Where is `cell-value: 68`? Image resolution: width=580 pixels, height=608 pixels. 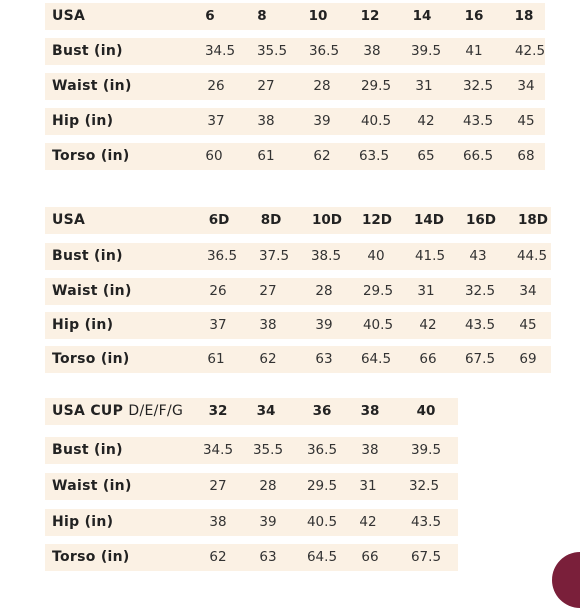
cell-value: 68 is located at coordinates (526, 156).